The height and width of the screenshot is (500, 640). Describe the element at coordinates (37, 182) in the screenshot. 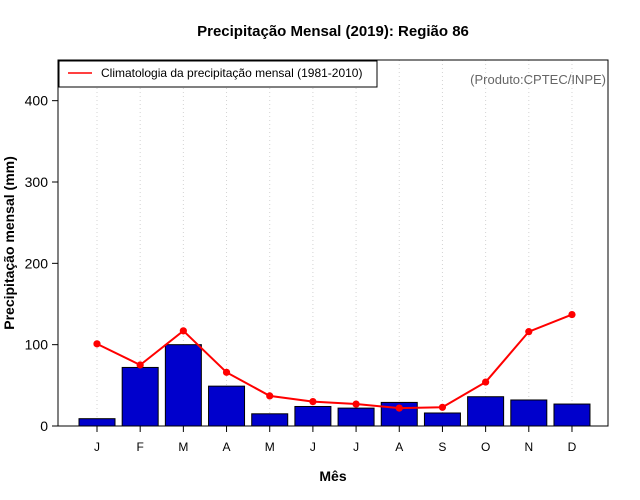

I see `y-tick-label: 300` at that location.